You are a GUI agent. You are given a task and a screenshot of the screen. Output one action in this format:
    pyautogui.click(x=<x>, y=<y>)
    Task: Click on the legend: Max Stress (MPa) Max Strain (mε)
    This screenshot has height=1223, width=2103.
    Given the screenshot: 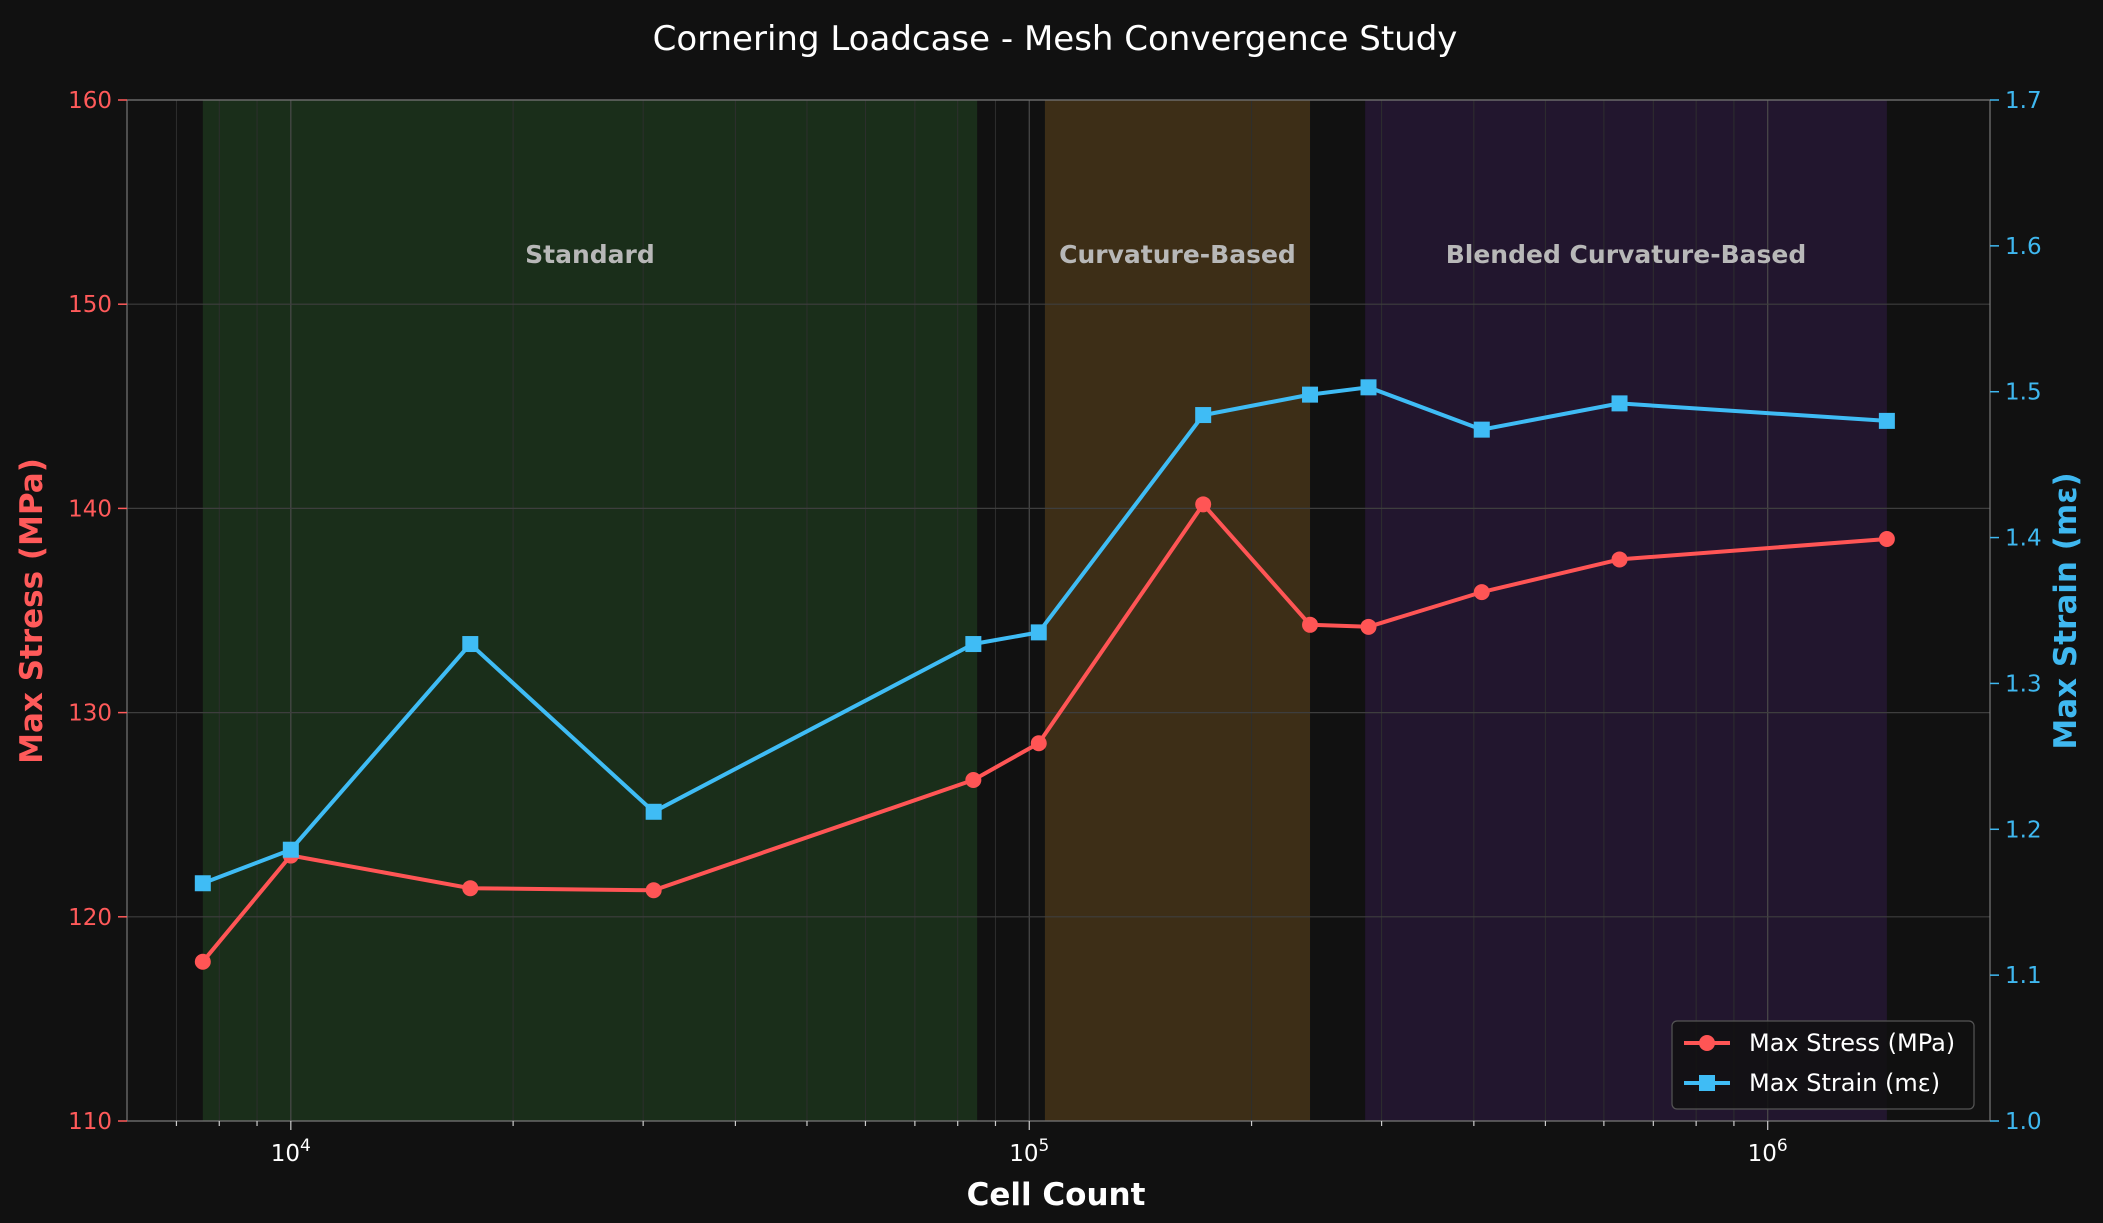 What is the action you would take?
    pyautogui.click(x=1823, y=1065)
    